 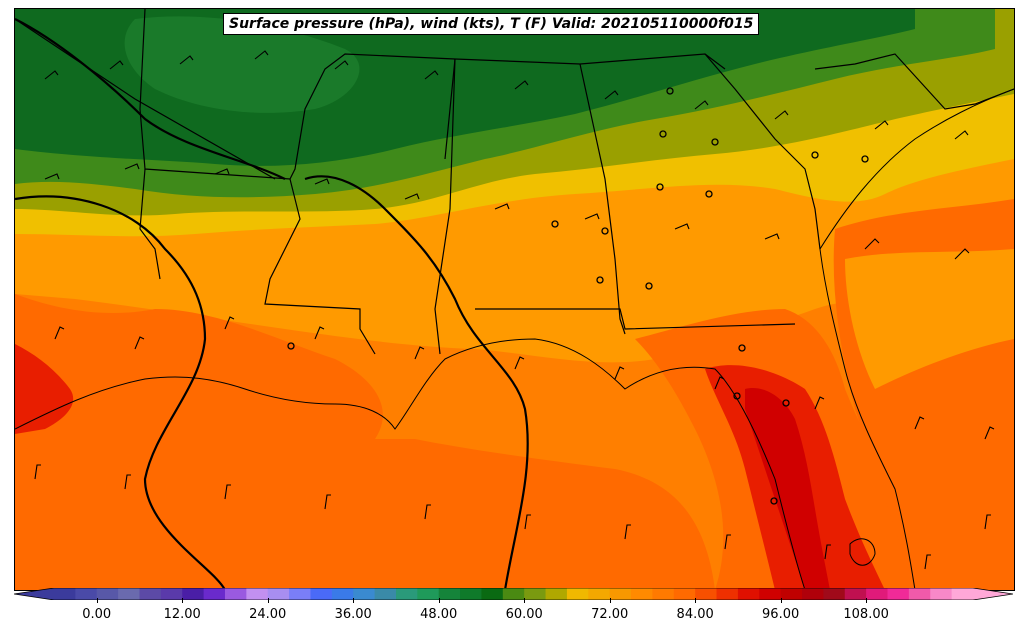 What do you see at coordinates (993, 594) in the screenshot?
I see `colorbar-max-extension` at bounding box center [993, 594].